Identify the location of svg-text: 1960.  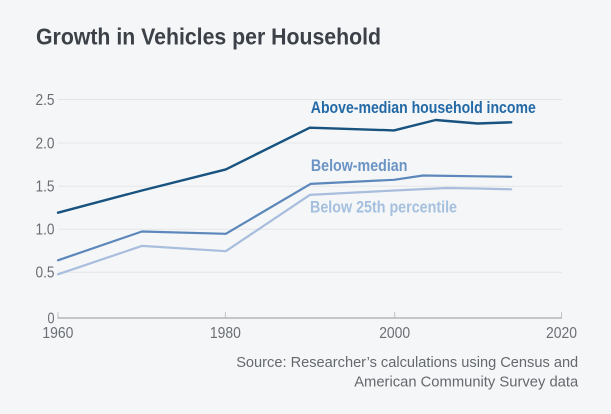
(57, 333).